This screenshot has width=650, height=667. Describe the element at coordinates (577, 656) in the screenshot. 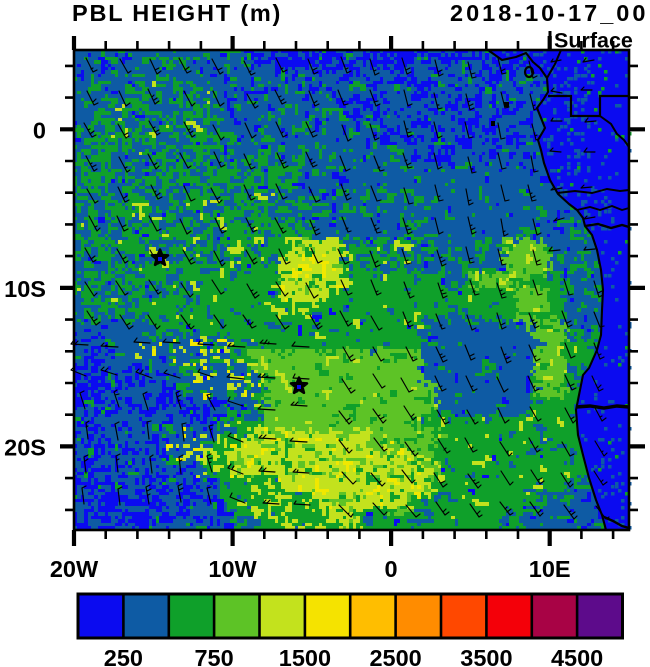

I see `svg-text: 4500` at that location.